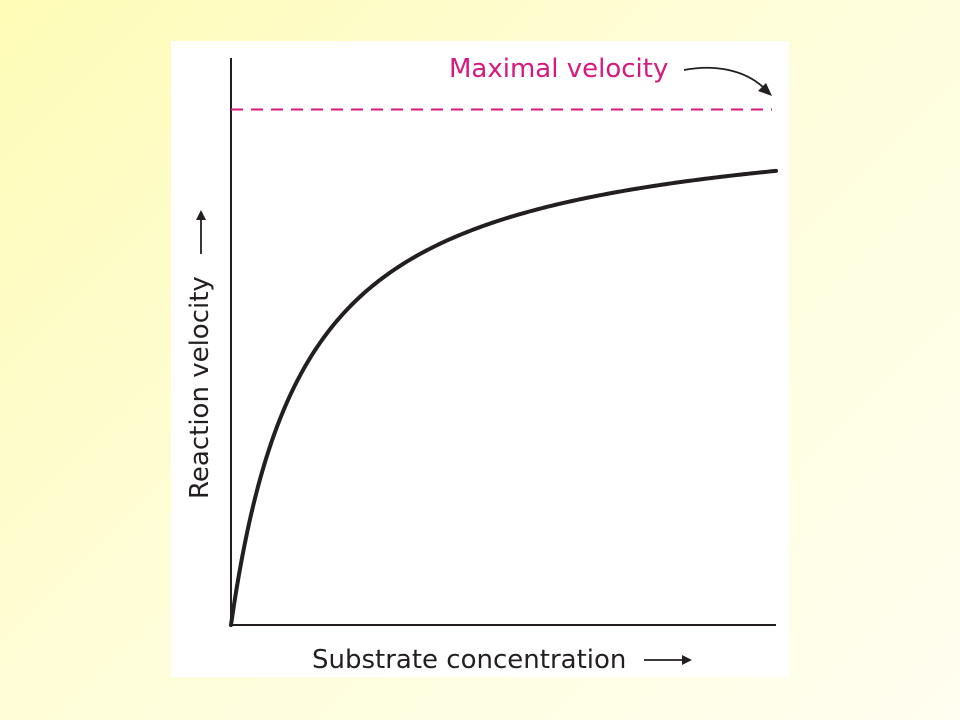 The width and height of the screenshot is (960, 720). I want to click on x-axis-label: Substrate concentration, so click(469, 660).